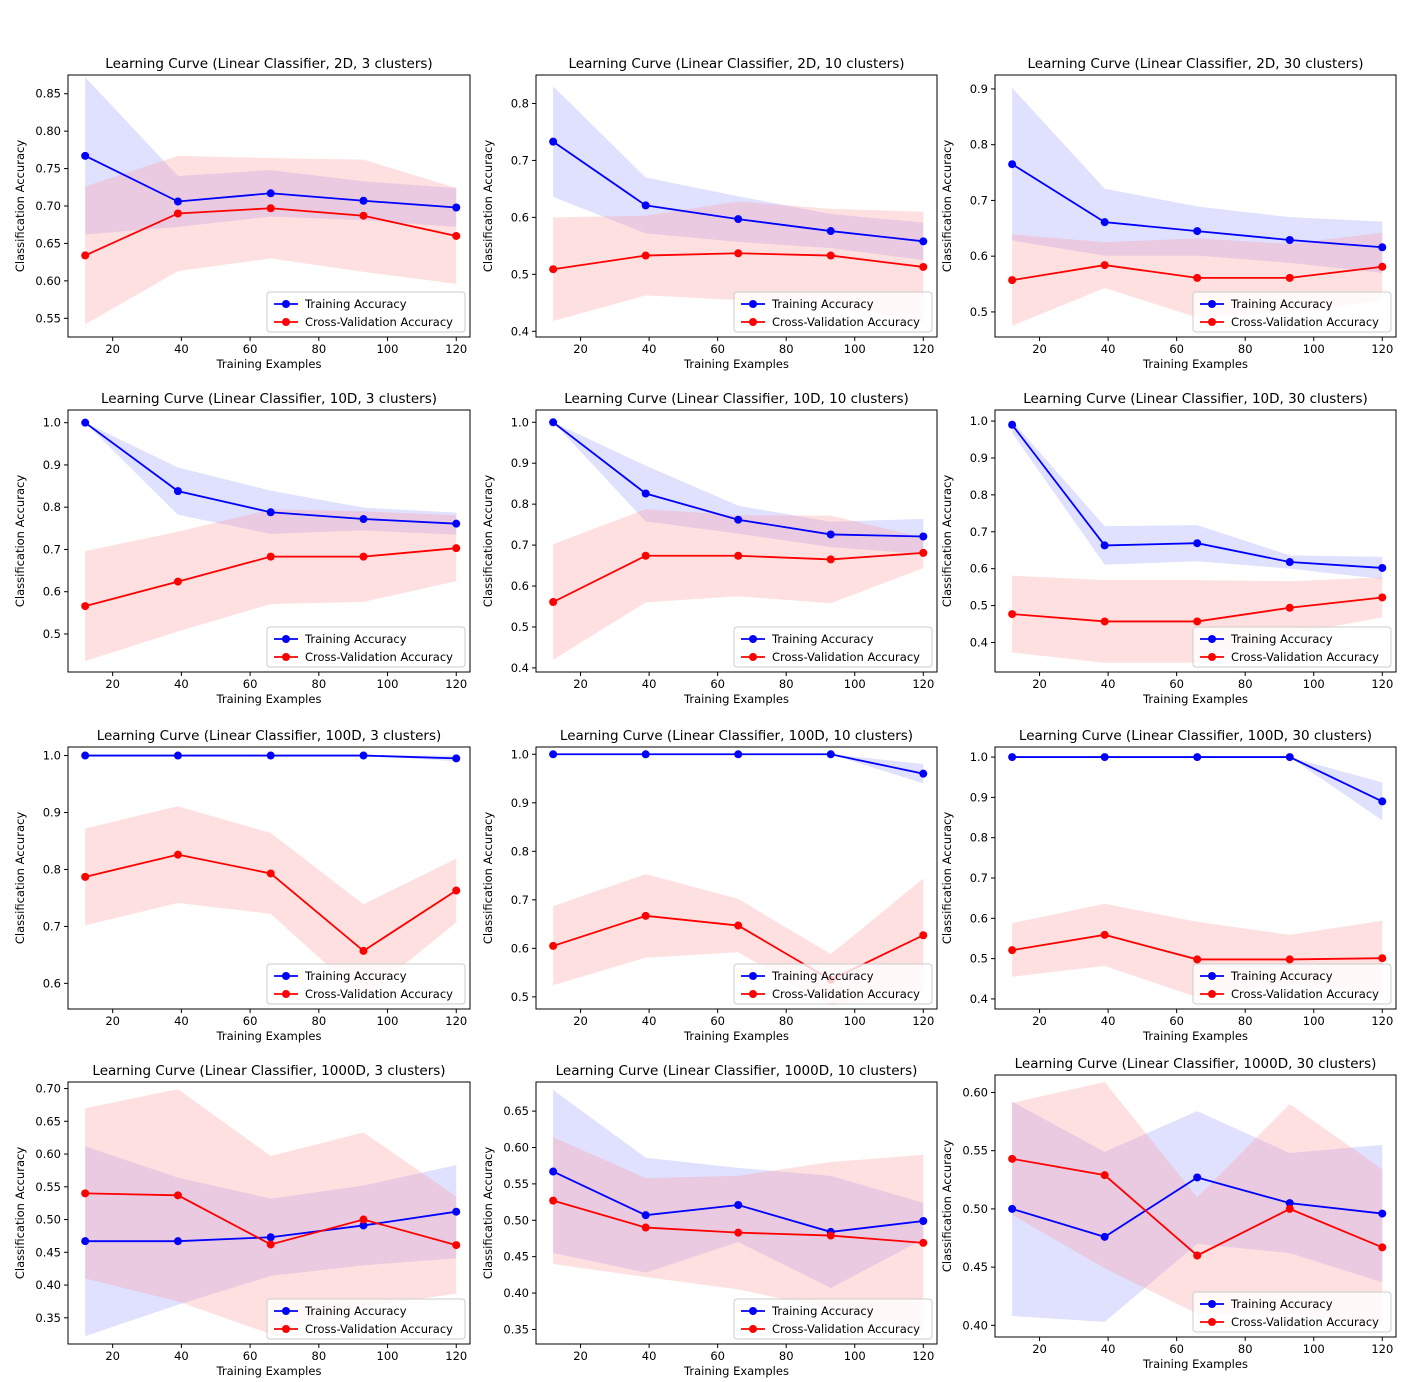  What do you see at coordinates (520, 997) in the screenshot?
I see `y-tick-label: 0.5` at bounding box center [520, 997].